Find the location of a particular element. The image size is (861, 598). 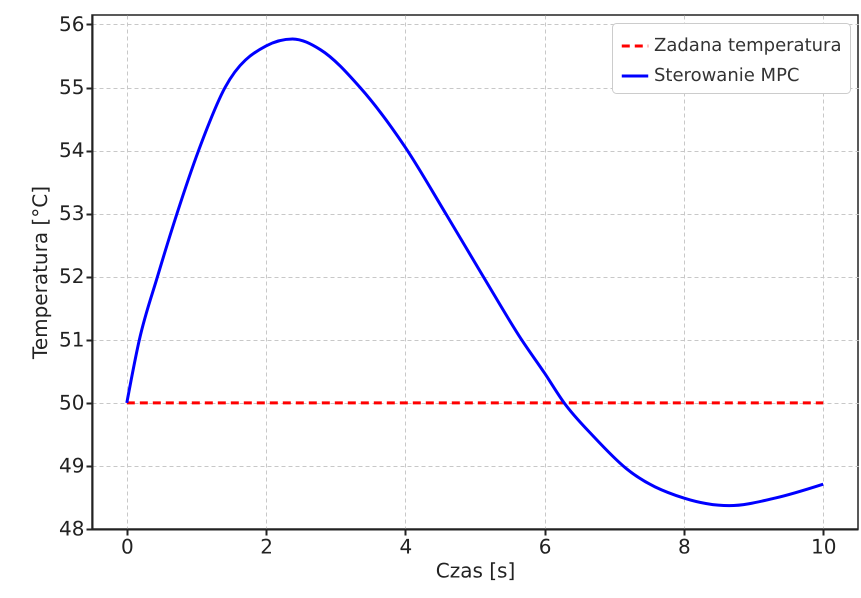

legend-label: Sterowanie MPC is located at coordinates (727, 75).